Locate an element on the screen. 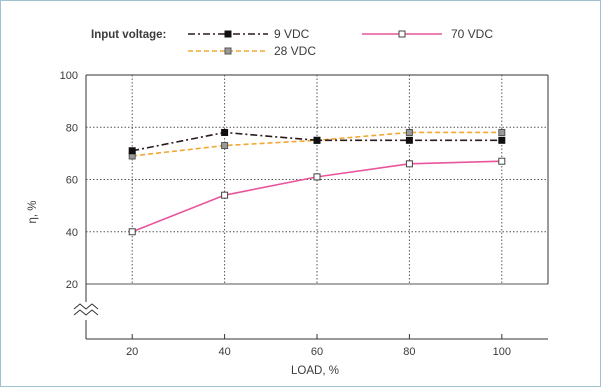 The width and height of the screenshot is (601, 387). y-tick-label: 40 is located at coordinates (72, 233).